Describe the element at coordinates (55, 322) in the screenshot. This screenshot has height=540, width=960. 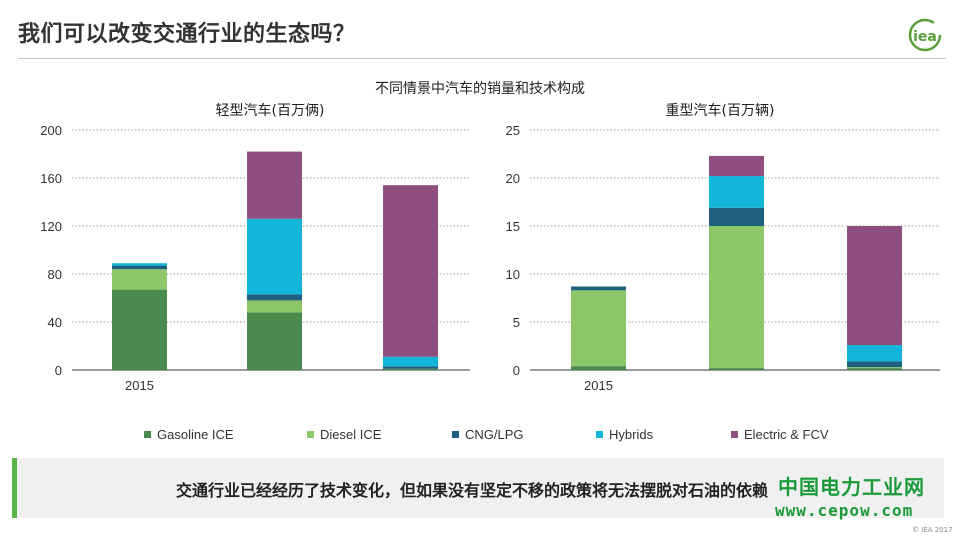
I see `y-tick-label-0-1: 40` at that location.